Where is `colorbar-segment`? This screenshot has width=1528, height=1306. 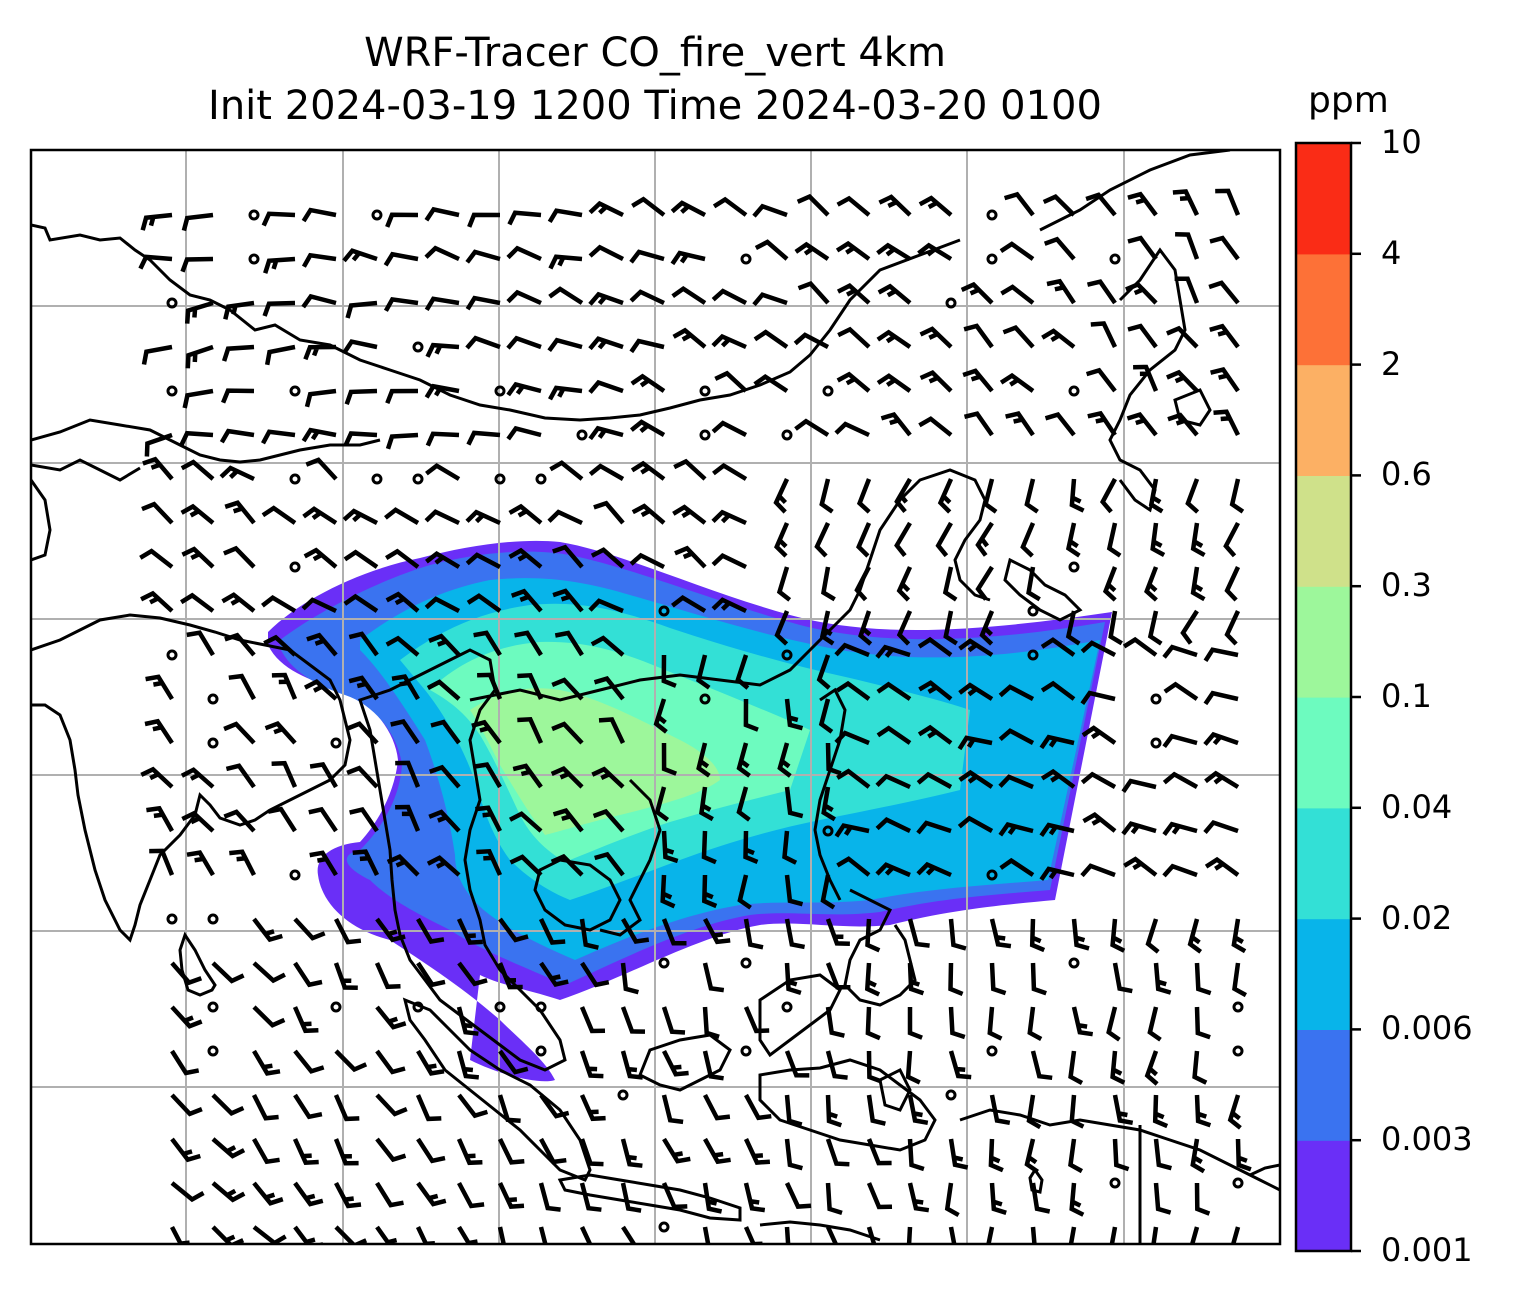
colorbar-segment is located at coordinates (1323, 1196).